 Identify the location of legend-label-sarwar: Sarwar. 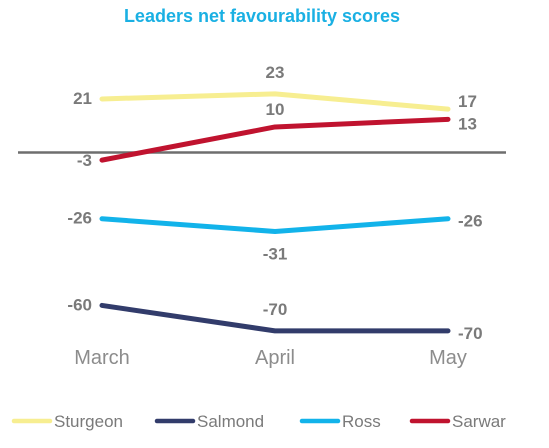
(479, 421).